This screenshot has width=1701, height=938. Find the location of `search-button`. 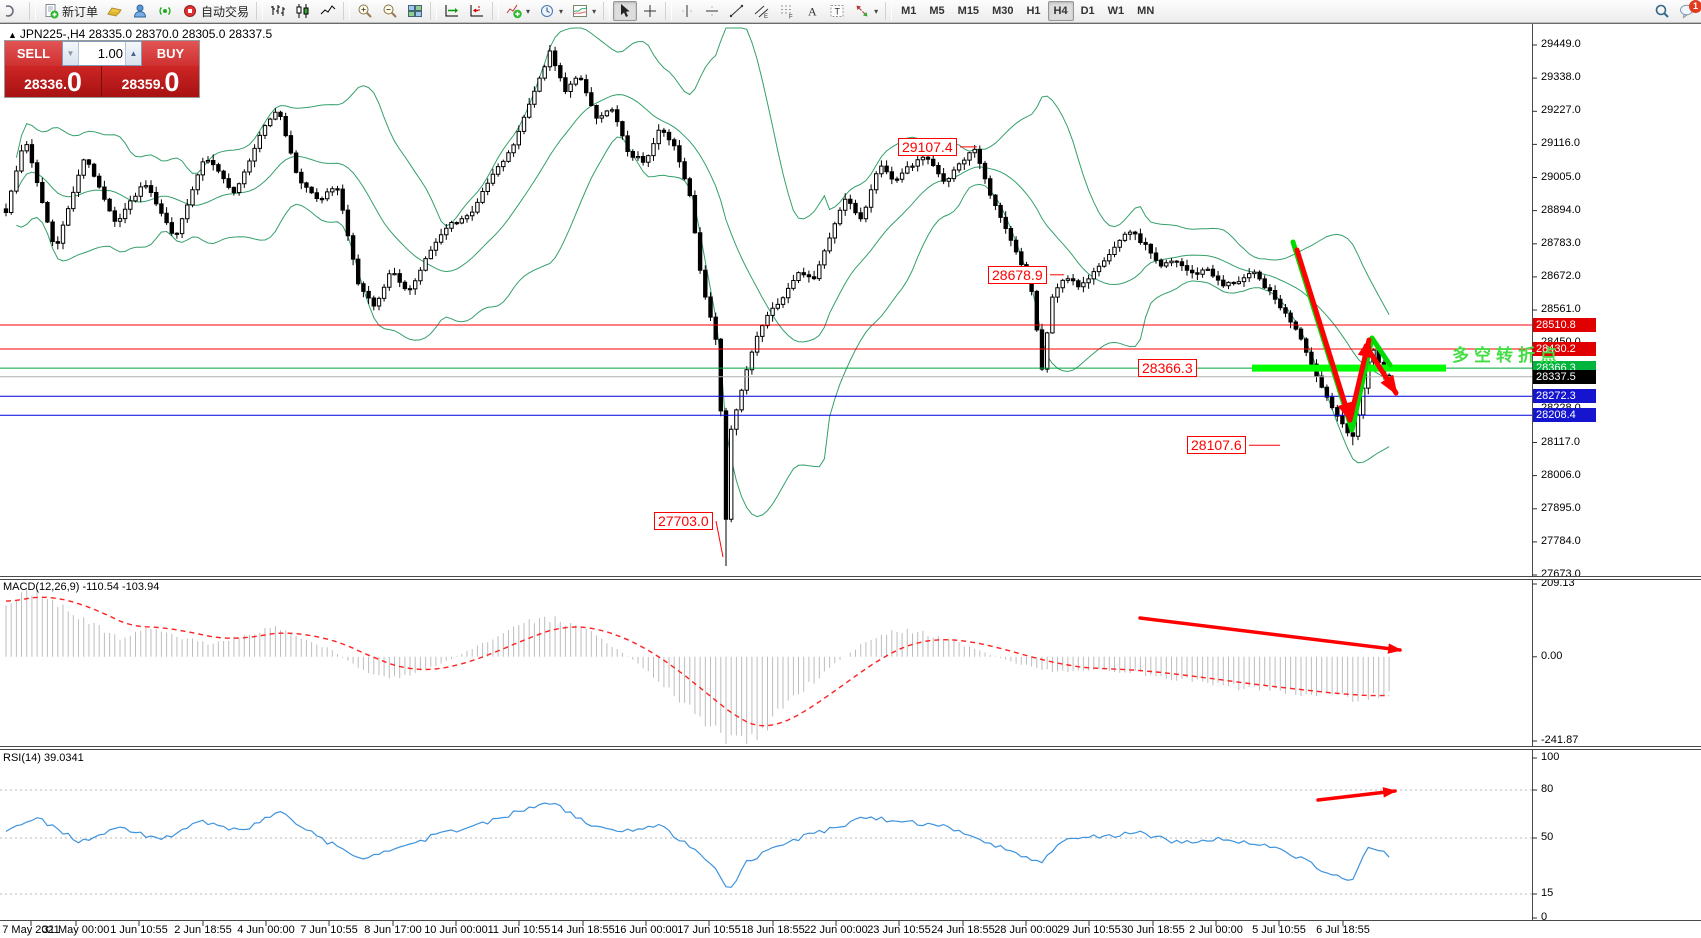

search-button is located at coordinates (1662, 11).